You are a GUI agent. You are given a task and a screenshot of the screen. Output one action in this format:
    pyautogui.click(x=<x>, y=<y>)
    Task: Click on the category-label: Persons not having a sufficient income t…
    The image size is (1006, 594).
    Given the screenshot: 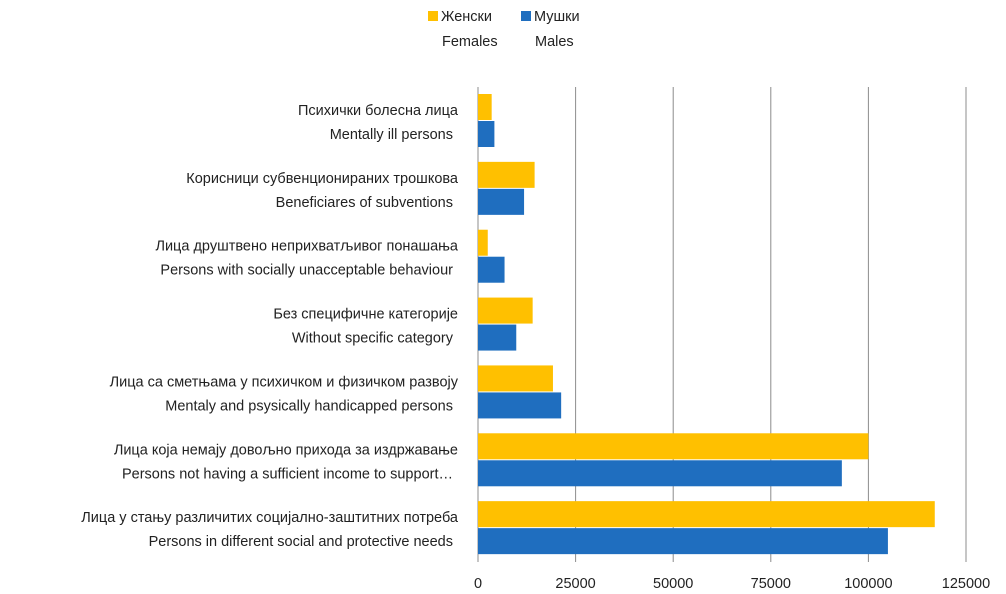 What is the action you would take?
    pyautogui.click(x=287, y=474)
    